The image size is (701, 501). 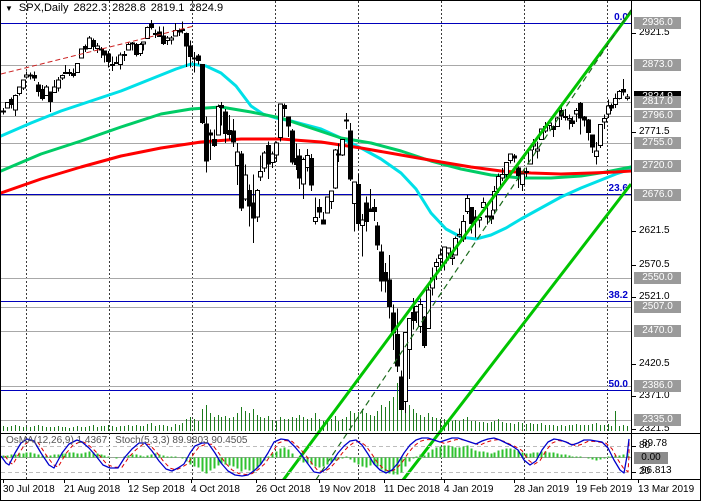 I want to click on price-tick-label: 2420.5, so click(x=654, y=363).